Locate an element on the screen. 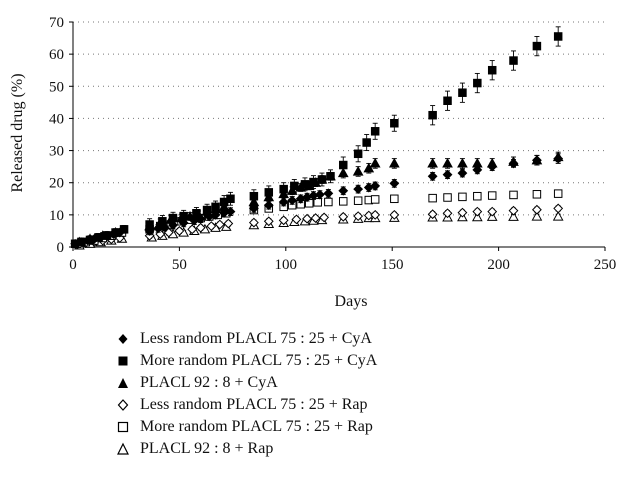 Image resolution: width=617 pixels, height=482 pixels. y-axis-label: Released drug (%) is located at coordinates (17, 132).